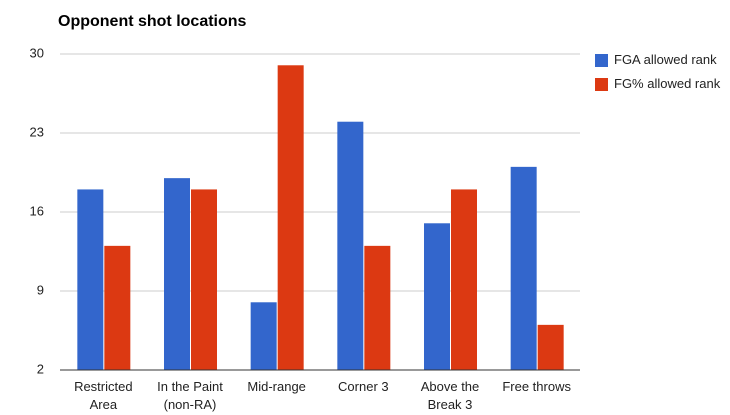  What do you see at coordinates (37, 210) in the screenshot?
I see `y-tick-label: 16` at bounding box center [37, 210].